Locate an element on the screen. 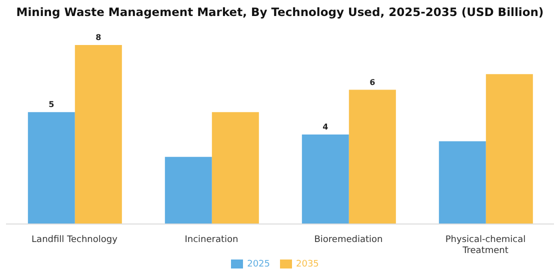 This screenshot has width=560, height=280. x-tick-label: Incineration is located at coordinates (211, 240).